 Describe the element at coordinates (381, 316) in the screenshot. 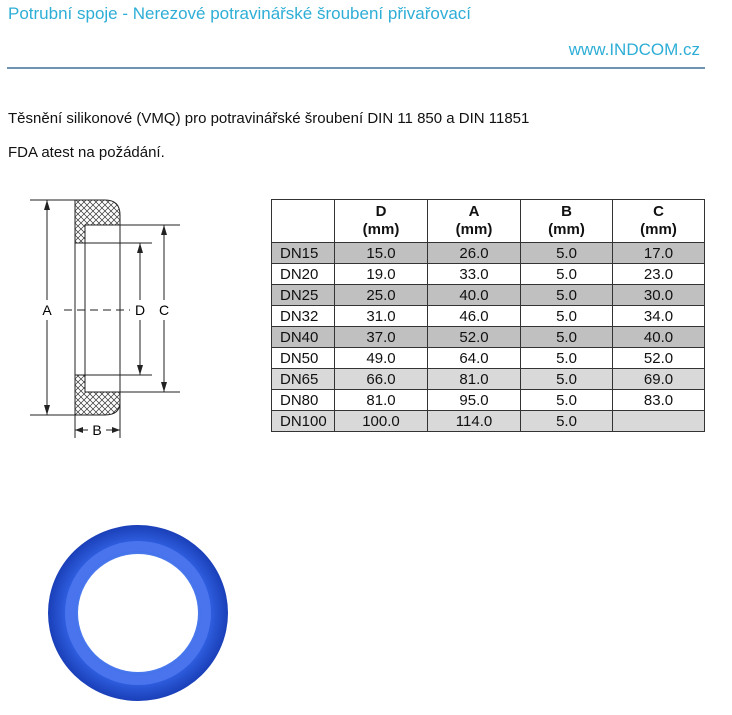

I see `table-cell: 31.0` at that location.